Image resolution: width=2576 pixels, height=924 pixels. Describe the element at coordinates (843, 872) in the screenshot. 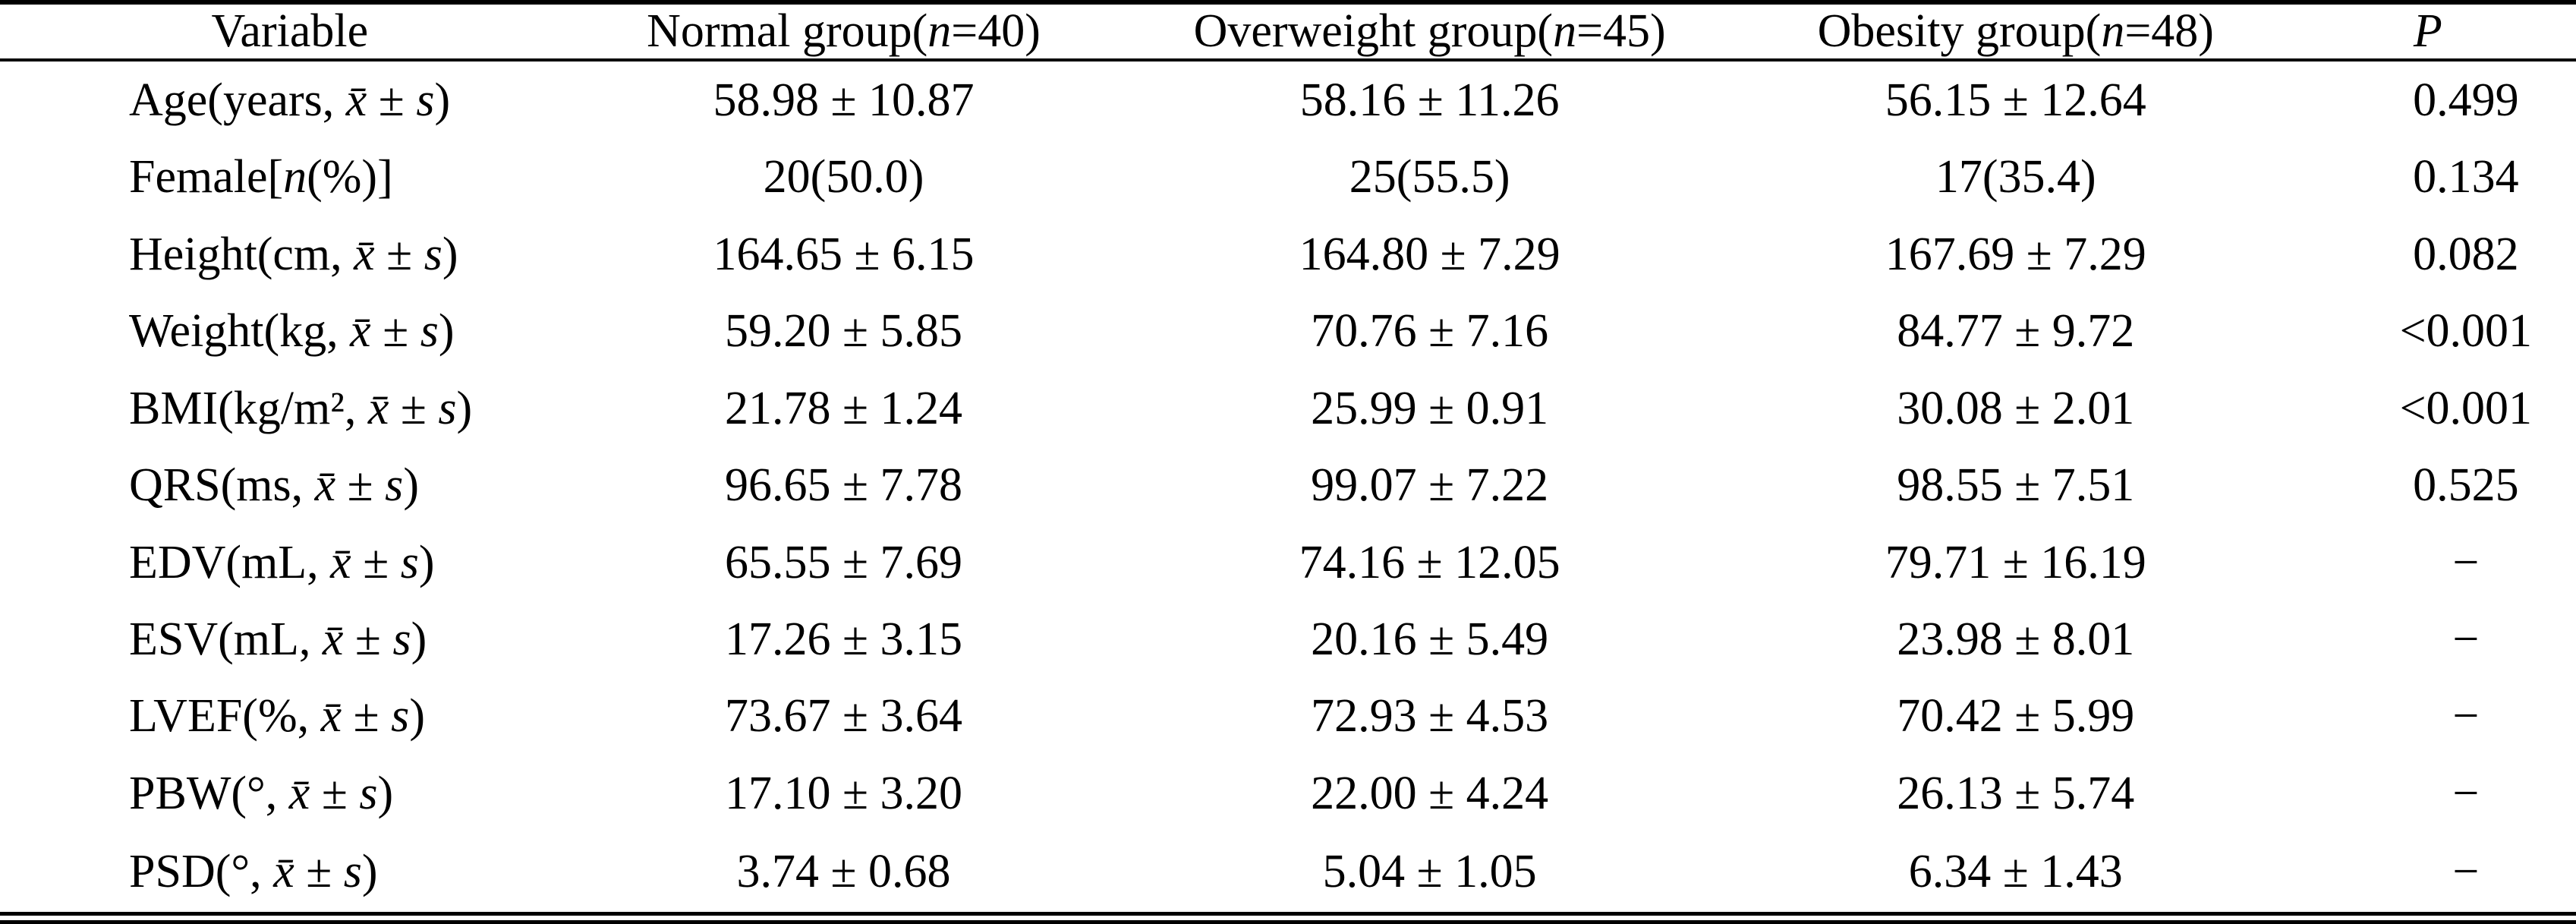

I see `group-value: 3.74 ± 0.68` at that location.